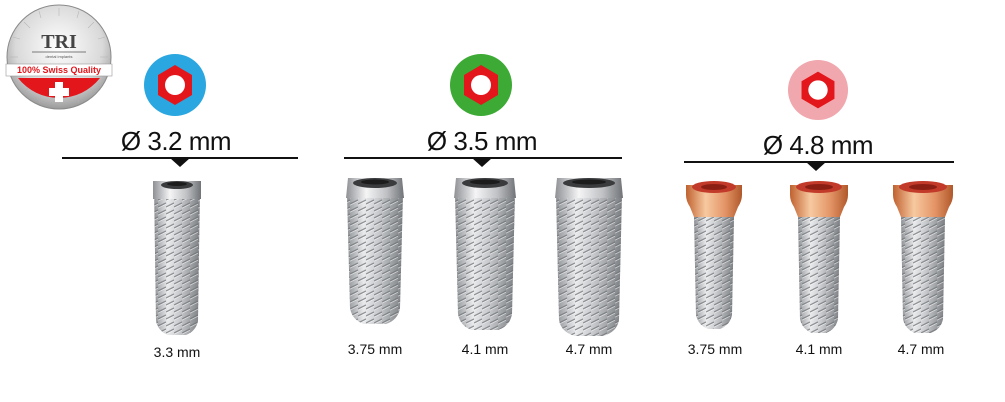 This screenshot has width=1005, height=402. Describe the element at coordinates (59, 70) in the screenshot. I see `logo-quality-text: 100% Swiss Quality` at that location.